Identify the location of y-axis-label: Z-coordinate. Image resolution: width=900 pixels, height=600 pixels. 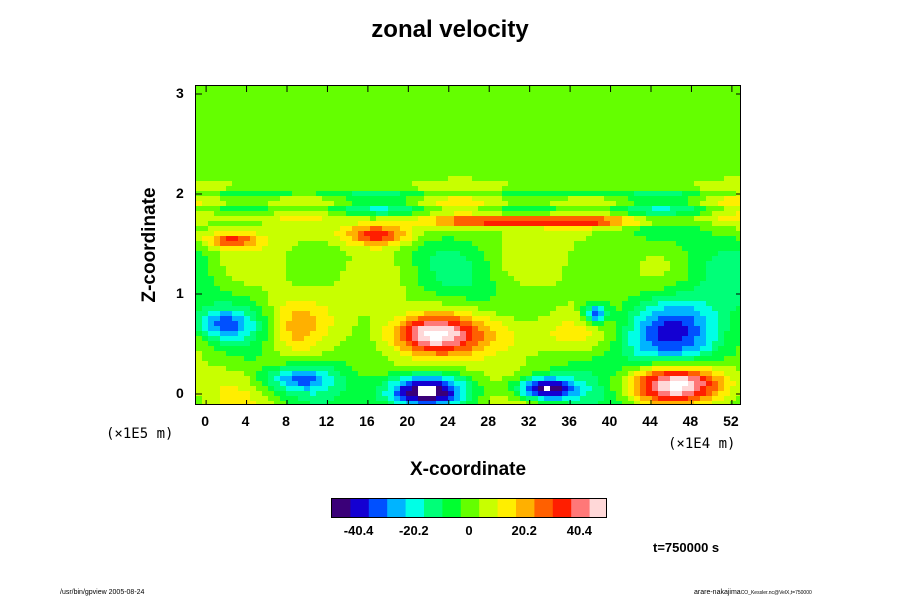
(149, 245).